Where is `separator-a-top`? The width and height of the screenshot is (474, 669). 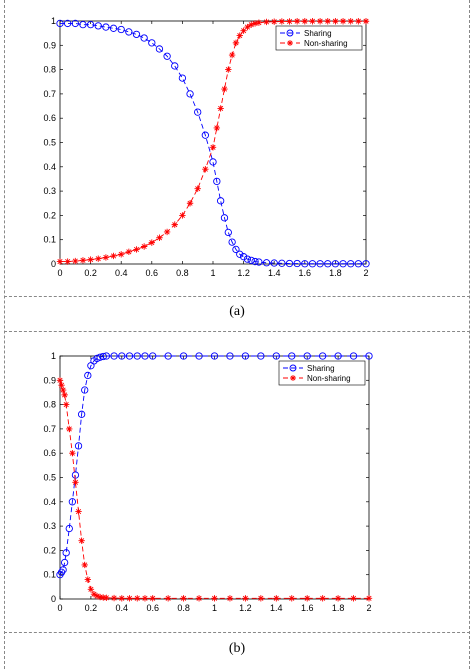 separator-a-top is located at coordinates (237, 296).